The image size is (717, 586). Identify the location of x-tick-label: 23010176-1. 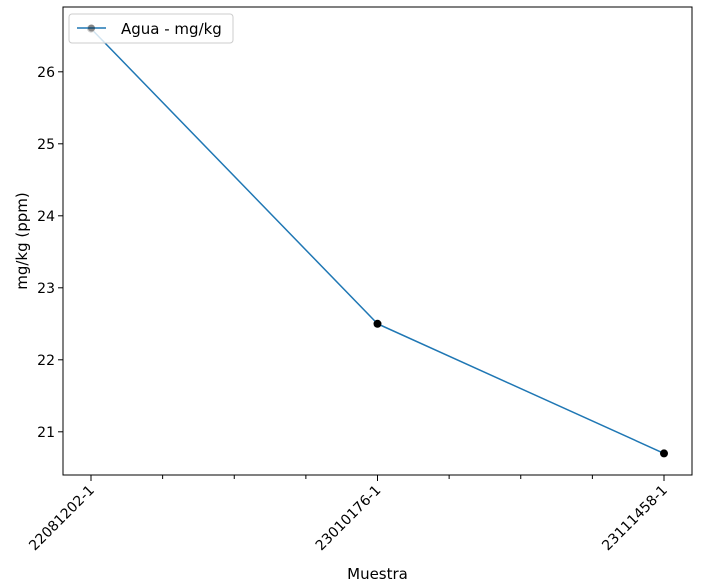
(349, 519).